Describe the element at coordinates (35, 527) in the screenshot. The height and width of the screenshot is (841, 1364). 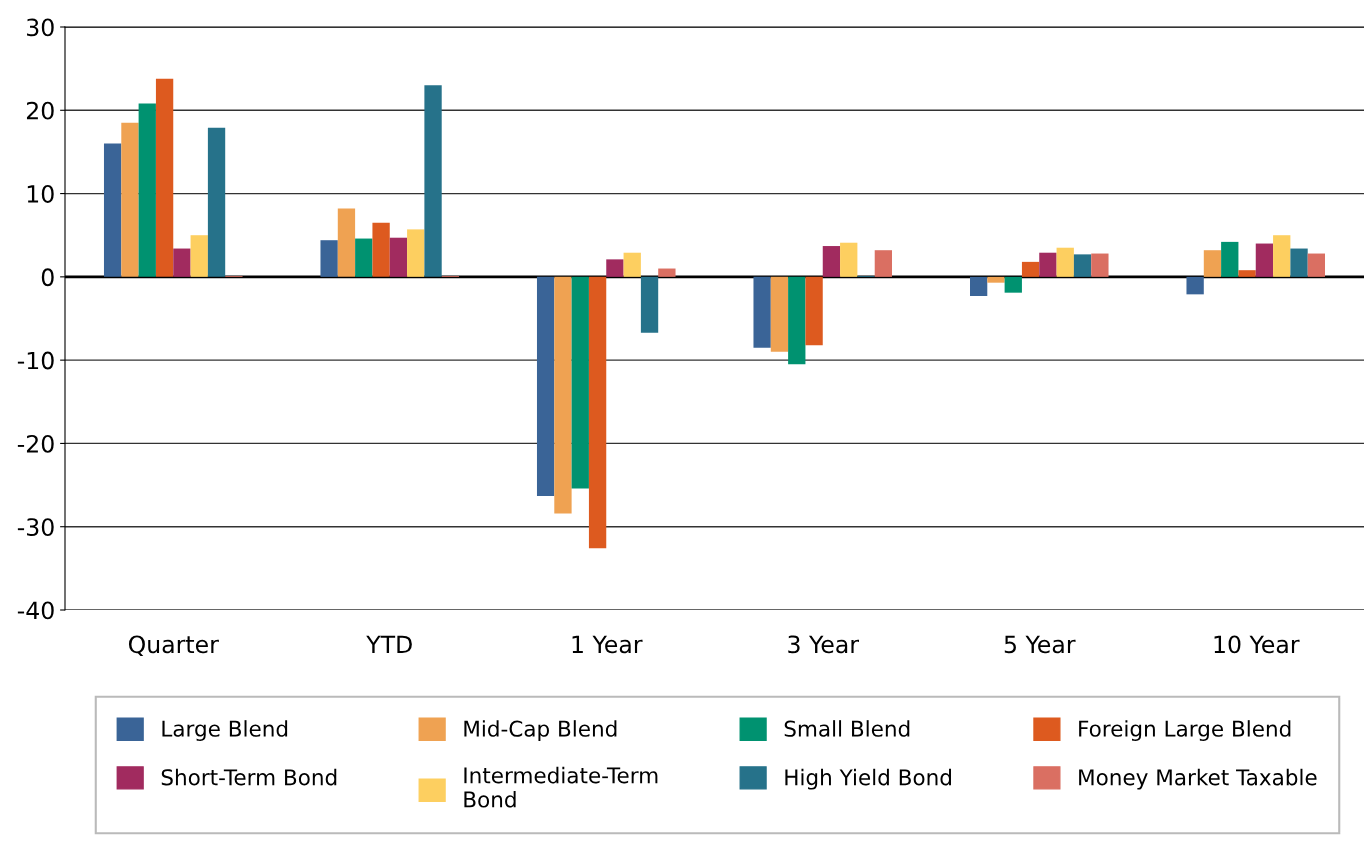
I see `y-tick-label: -30` at that location.